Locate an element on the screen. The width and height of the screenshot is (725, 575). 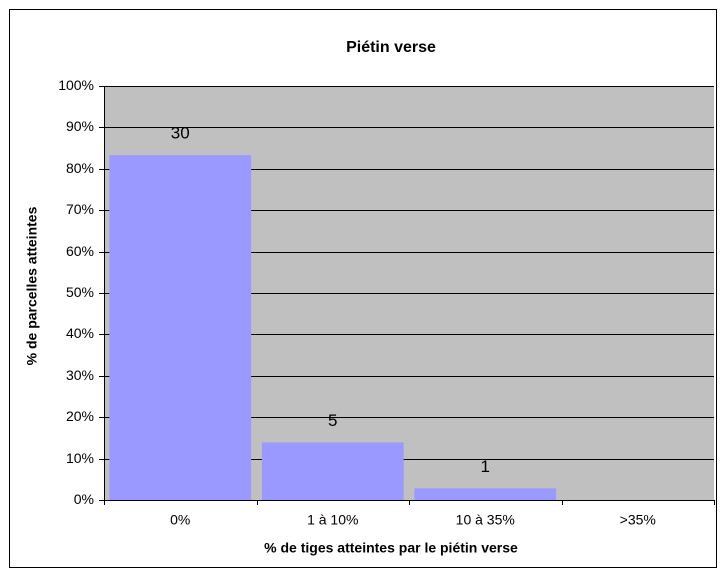
y-tick-label: 80% is located at coordinates (80, 168).